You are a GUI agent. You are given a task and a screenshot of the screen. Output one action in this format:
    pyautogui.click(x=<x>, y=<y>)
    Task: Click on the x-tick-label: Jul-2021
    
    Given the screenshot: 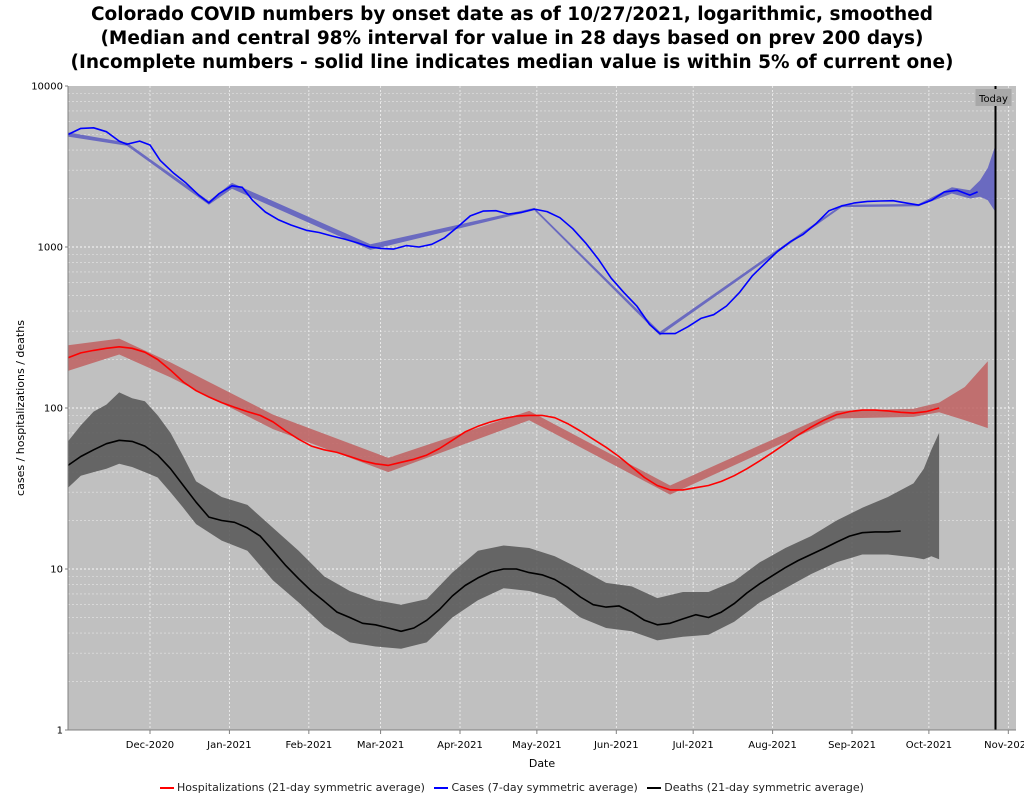 What is the action you would take?
    pyautogui.click(x=693, y=745)
    